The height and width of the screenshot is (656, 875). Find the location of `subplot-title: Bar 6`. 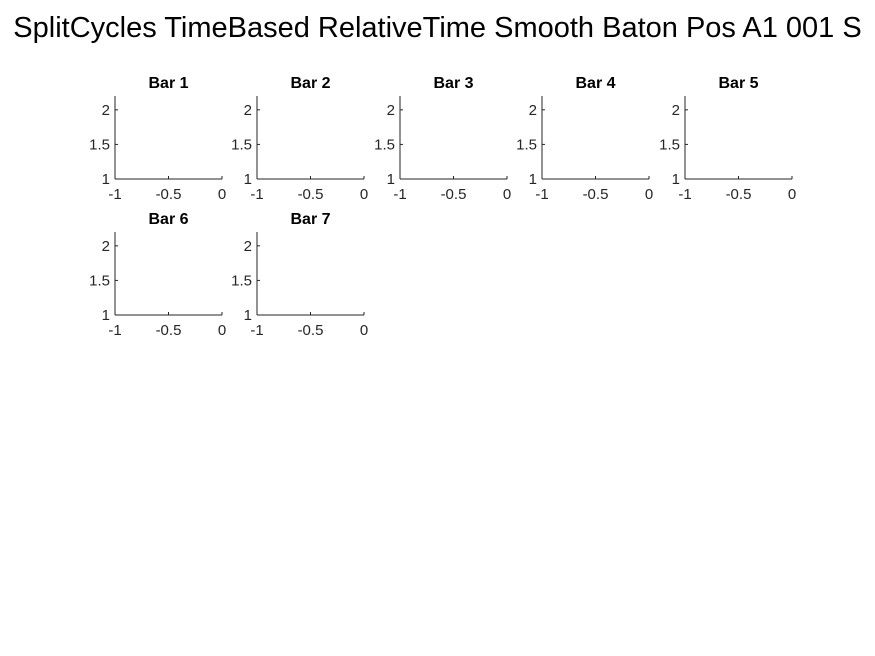

subplot-title: Bar 6 is located at coordinates (168, 219).